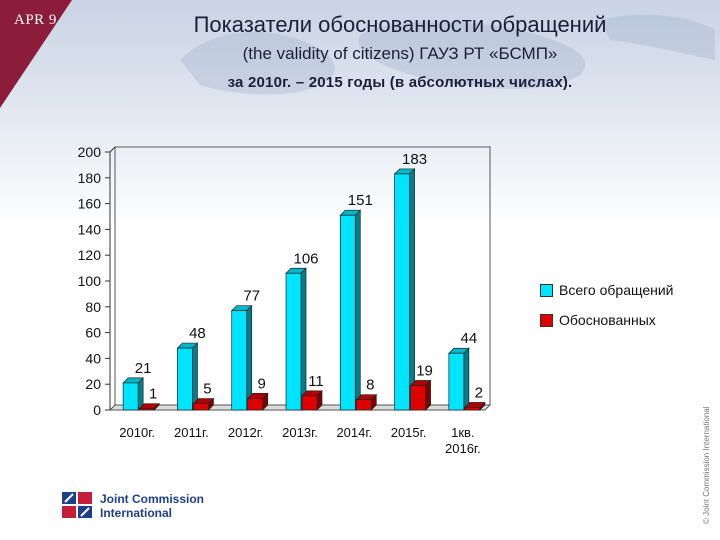 This screenshot has height=540, width=720. What do you see at coordinates (90, 204) in the screenshot?
I see `y-tick-label-160: 160` at bounding box center [90, 204].